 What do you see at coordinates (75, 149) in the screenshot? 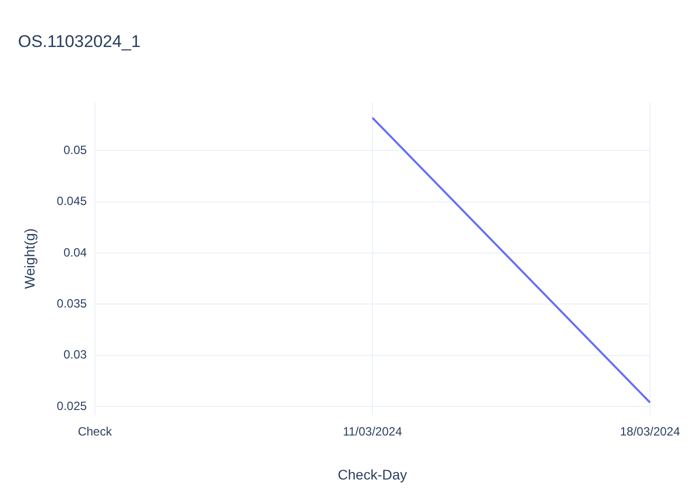
I see `y-tick-label: 0.05` at bounding box center [75, 149].